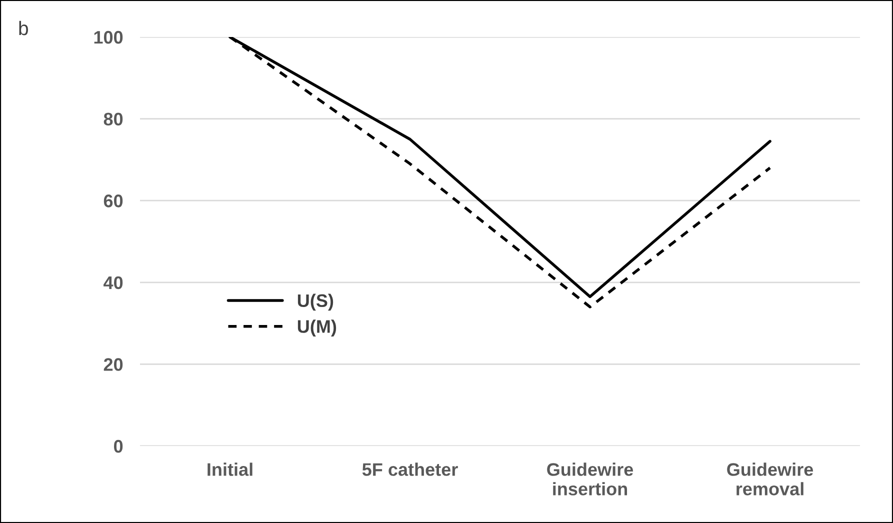 The height and width of the screenshot is (523, 893). What do you see at coordinates (113, 119) in the screenshot?
I see `y-tick-label: 80` at bounding box center [113, 119].